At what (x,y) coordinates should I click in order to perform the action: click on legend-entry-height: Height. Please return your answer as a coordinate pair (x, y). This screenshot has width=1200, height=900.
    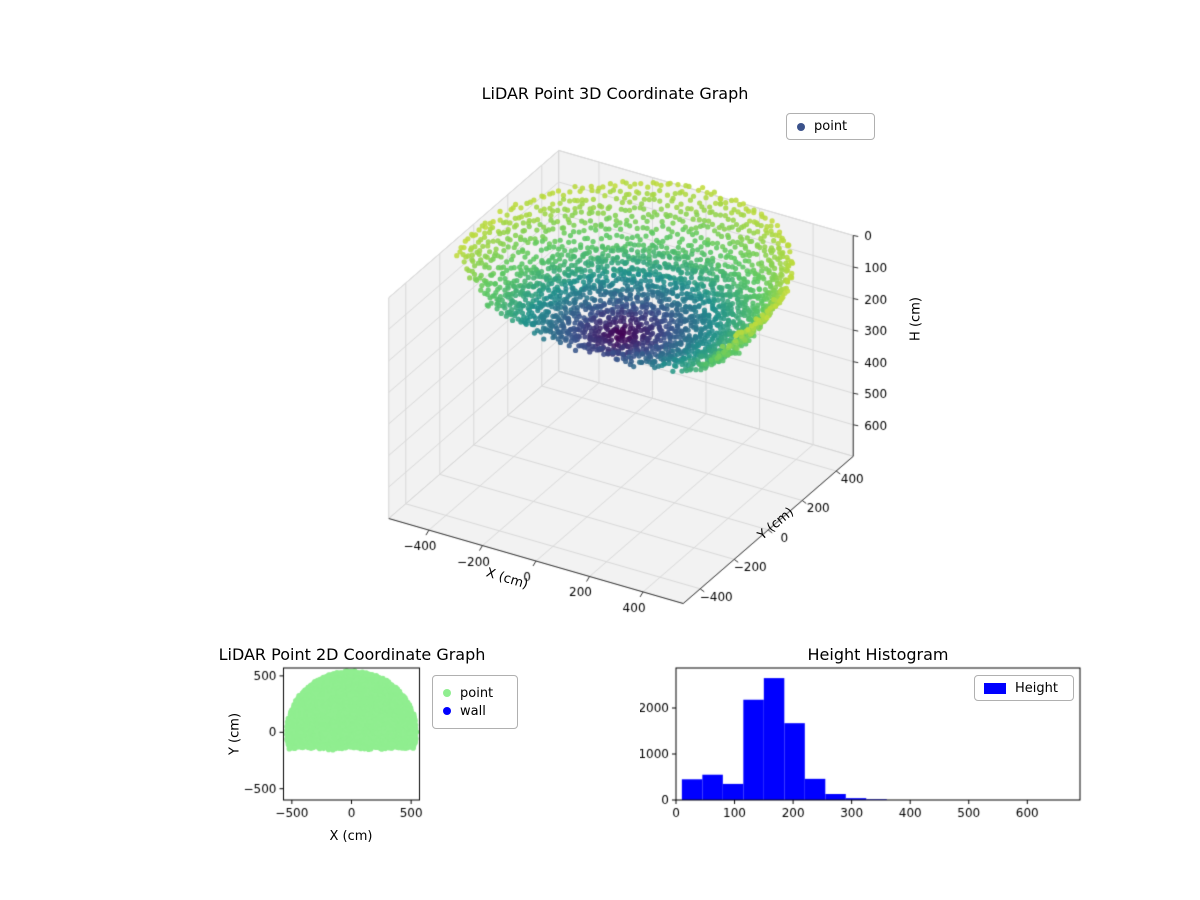
    Looking at the image, I should click on (1024, 688).